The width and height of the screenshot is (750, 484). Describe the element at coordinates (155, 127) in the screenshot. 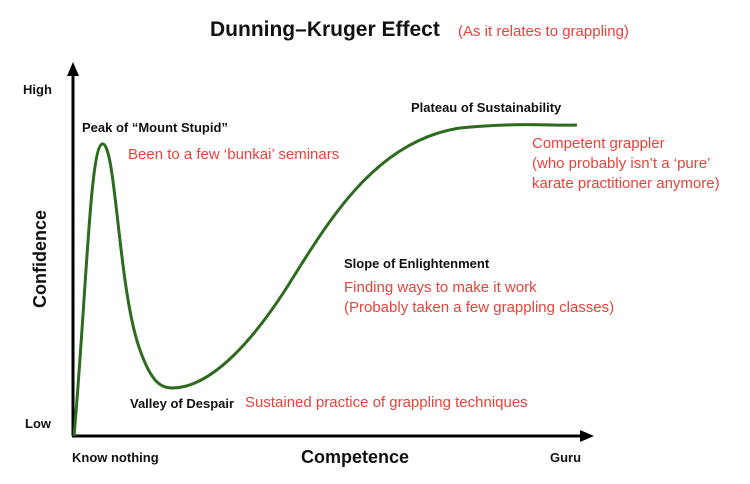

I see `stage-peak-label: Peak of “Mount Stupid”` at that location.